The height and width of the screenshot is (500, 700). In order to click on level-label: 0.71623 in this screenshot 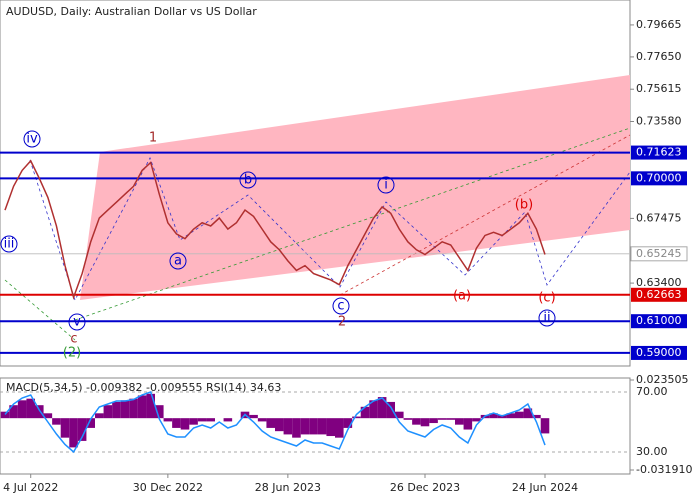, I will do `click(659, 152)`.